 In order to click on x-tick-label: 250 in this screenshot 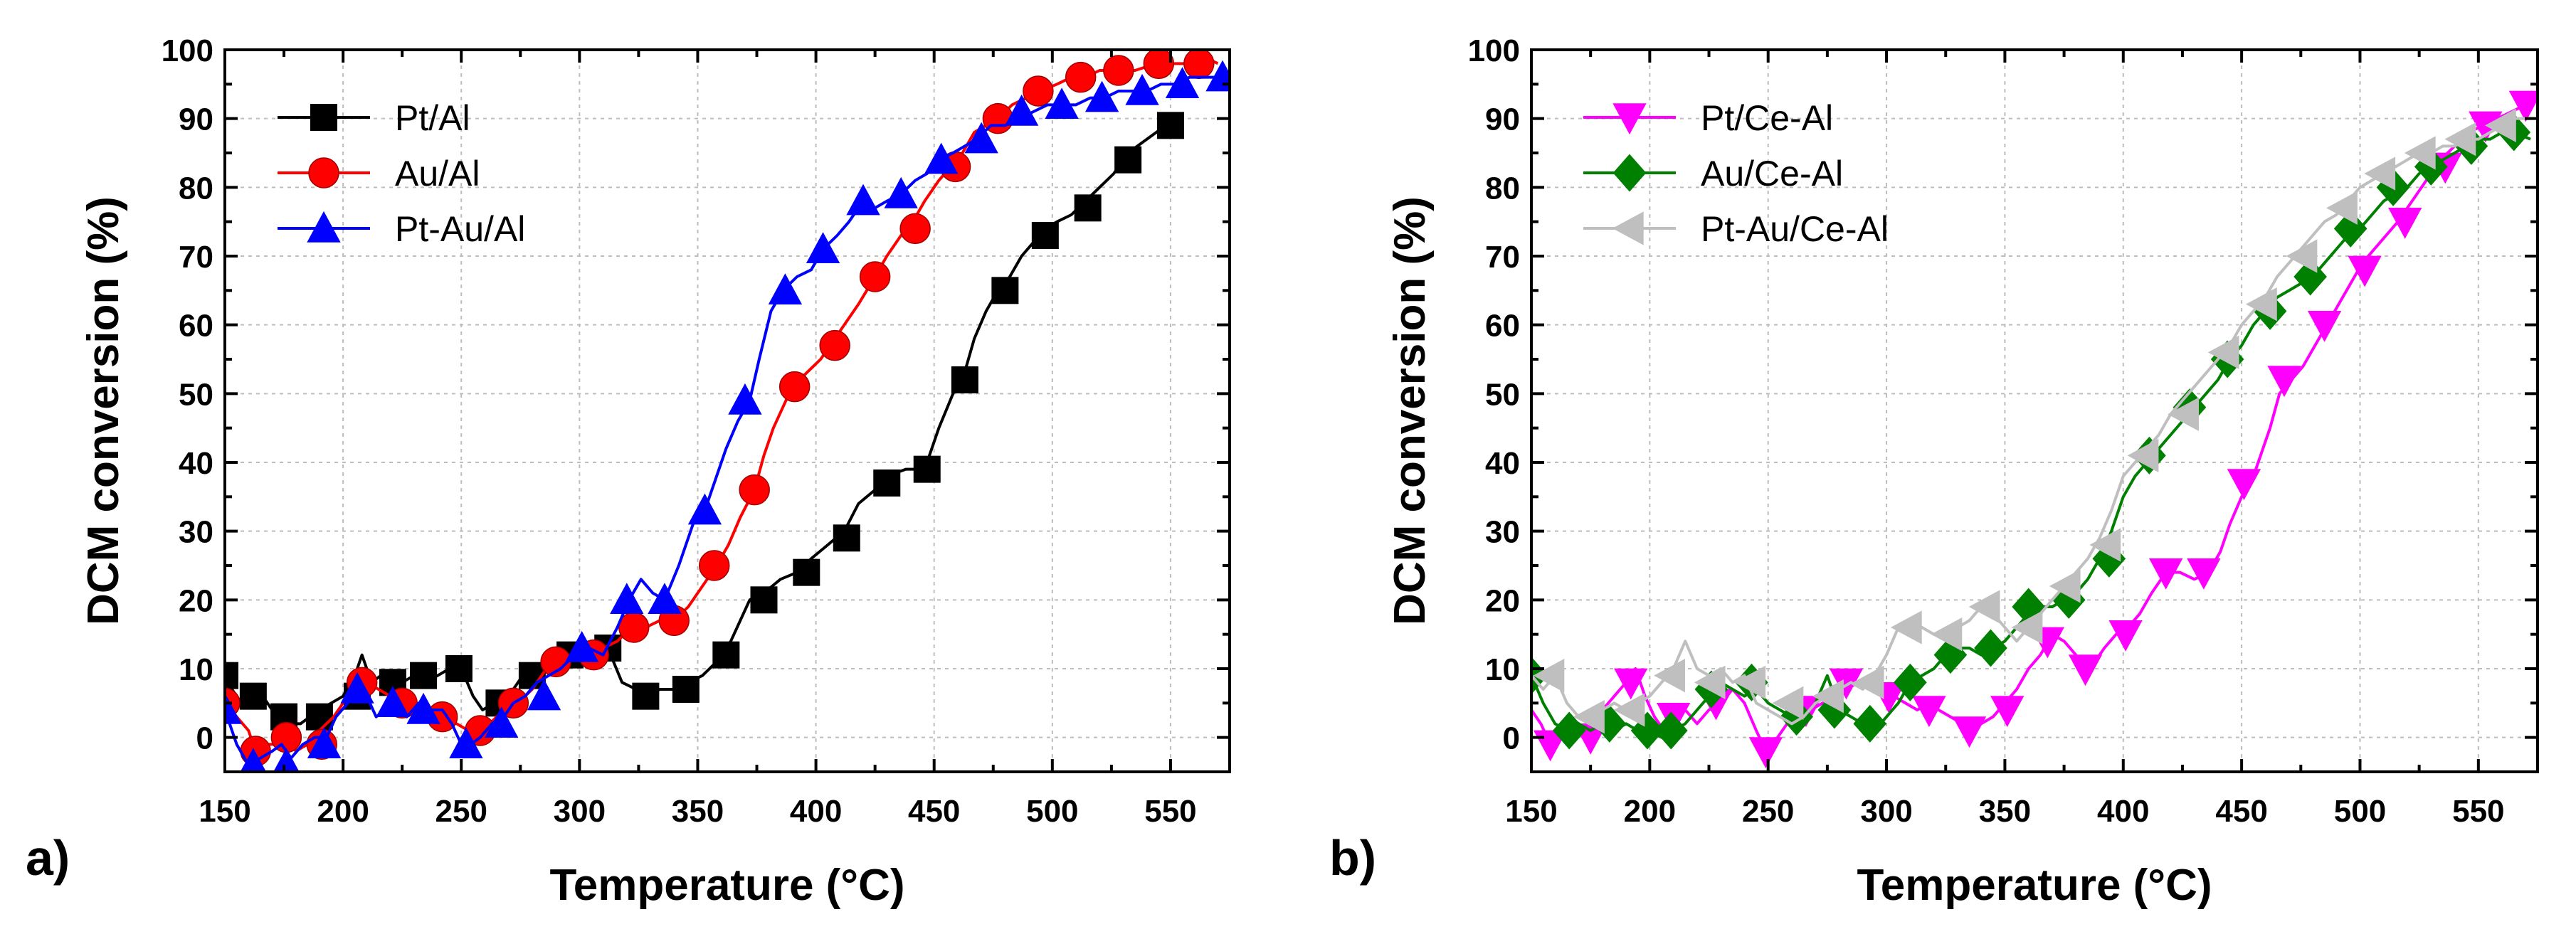, I will do `click(461, 811)`.